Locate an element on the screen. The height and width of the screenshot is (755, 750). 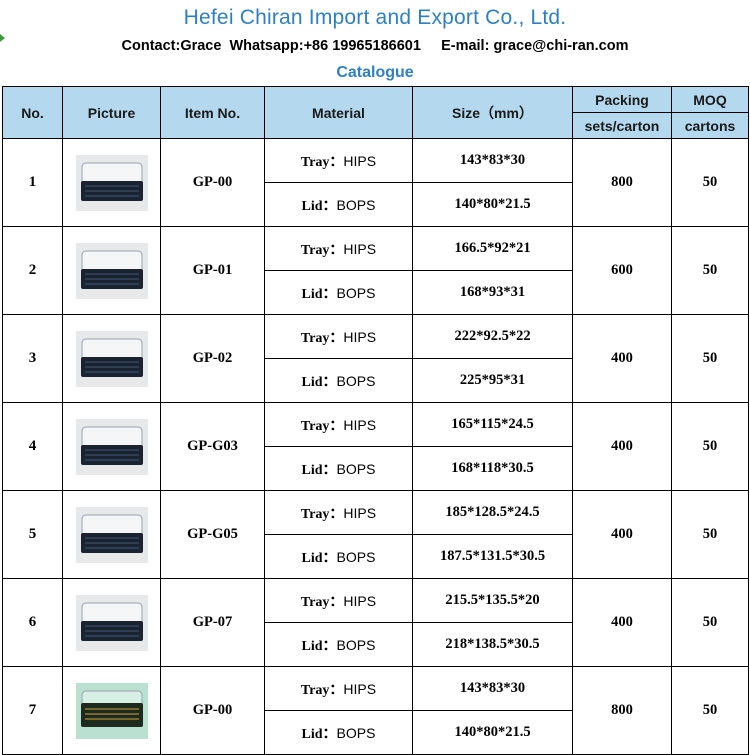
item-number: GP-01 is located at coordinates (212, 270).